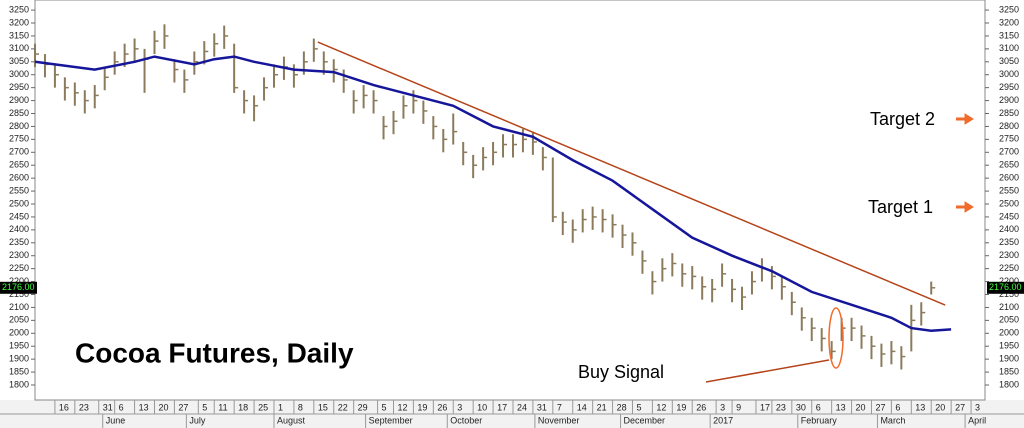  What do you see at coordinates (1009, 190) in the screenshot?
I see `y-tick-label: 2550` at bounding box center [1009, 190].